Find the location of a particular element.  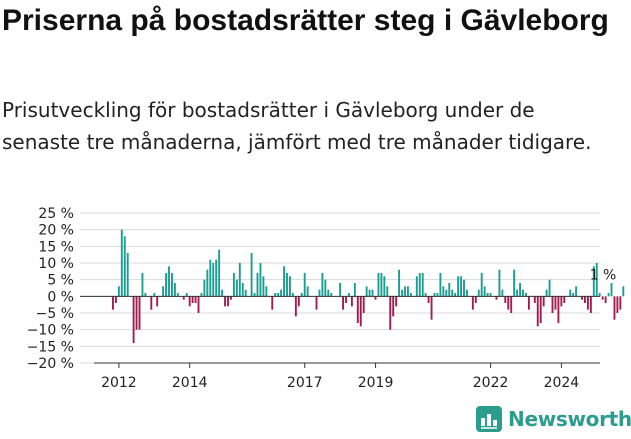

brand-logo: Newsworthy is located at coordinates (553, 419).